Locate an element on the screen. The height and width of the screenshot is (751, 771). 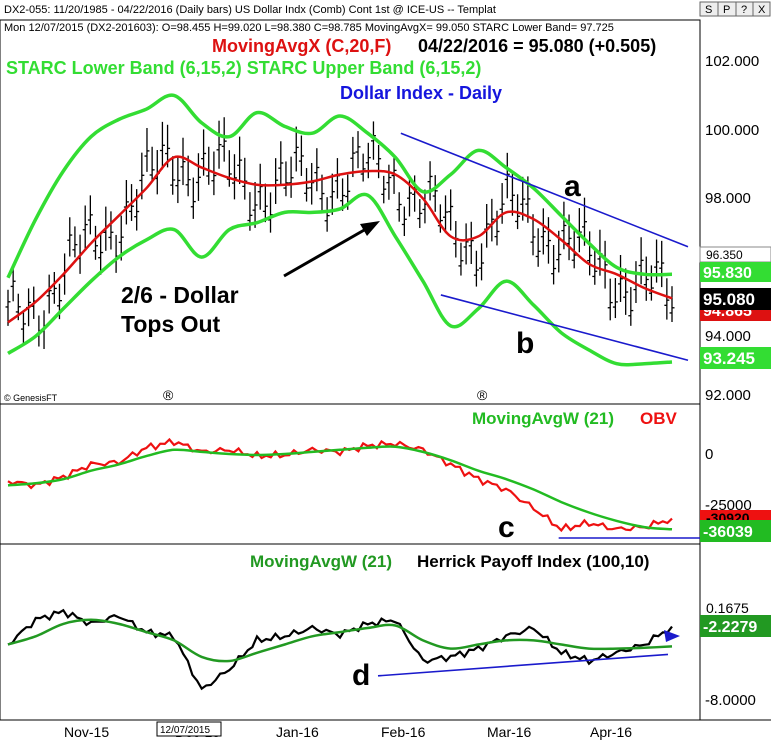
annotation-line-1: 2/6 - Dollar is located at coordinates (180, 295).